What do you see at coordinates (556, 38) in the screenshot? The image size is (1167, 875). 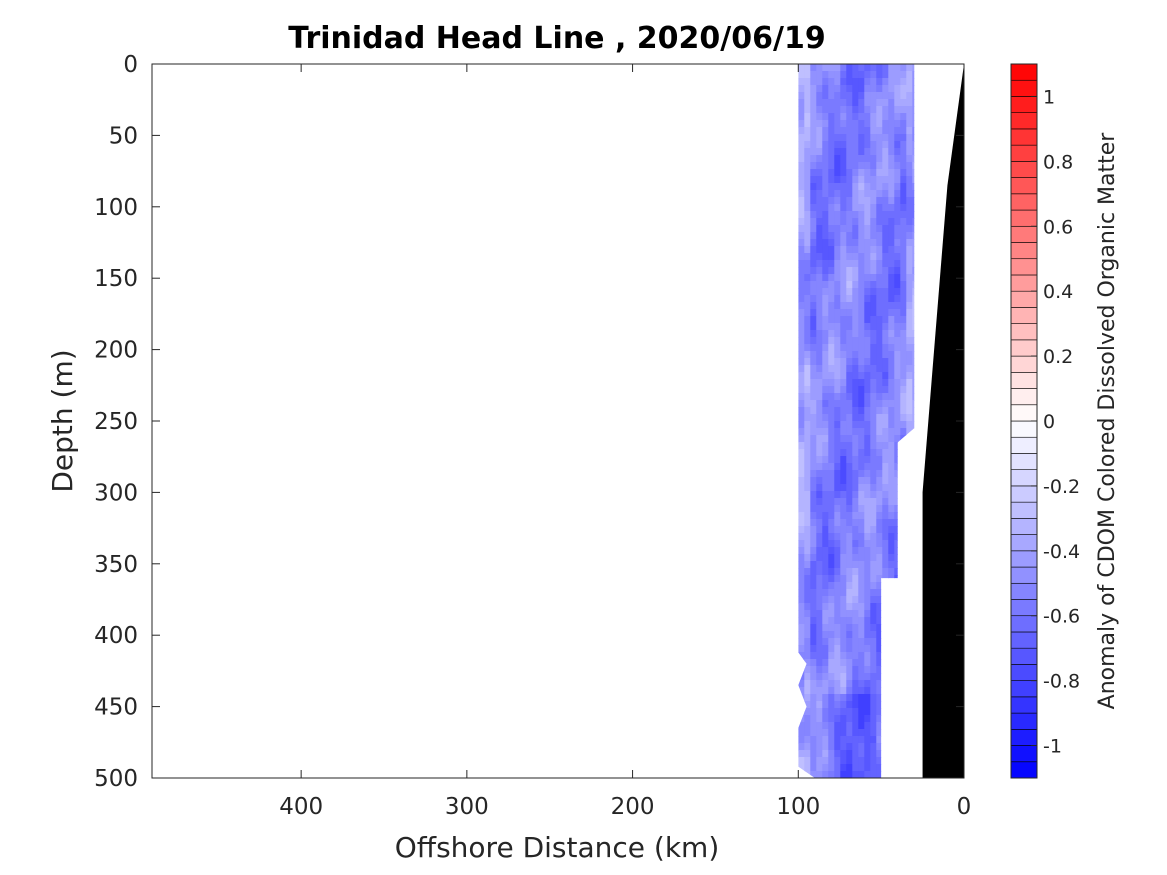 I see `chart-title: Trinidad Head Line , 2020/06/19` at bounding box center [556, 38].